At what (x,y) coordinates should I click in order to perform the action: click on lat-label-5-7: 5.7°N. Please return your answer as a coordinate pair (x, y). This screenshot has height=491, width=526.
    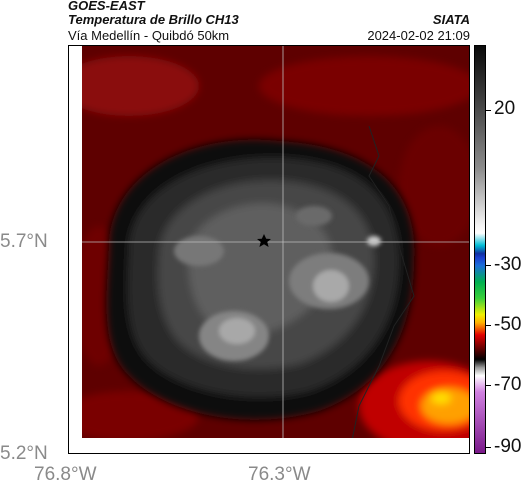
    Looking at the image, I should click on (24, 241).